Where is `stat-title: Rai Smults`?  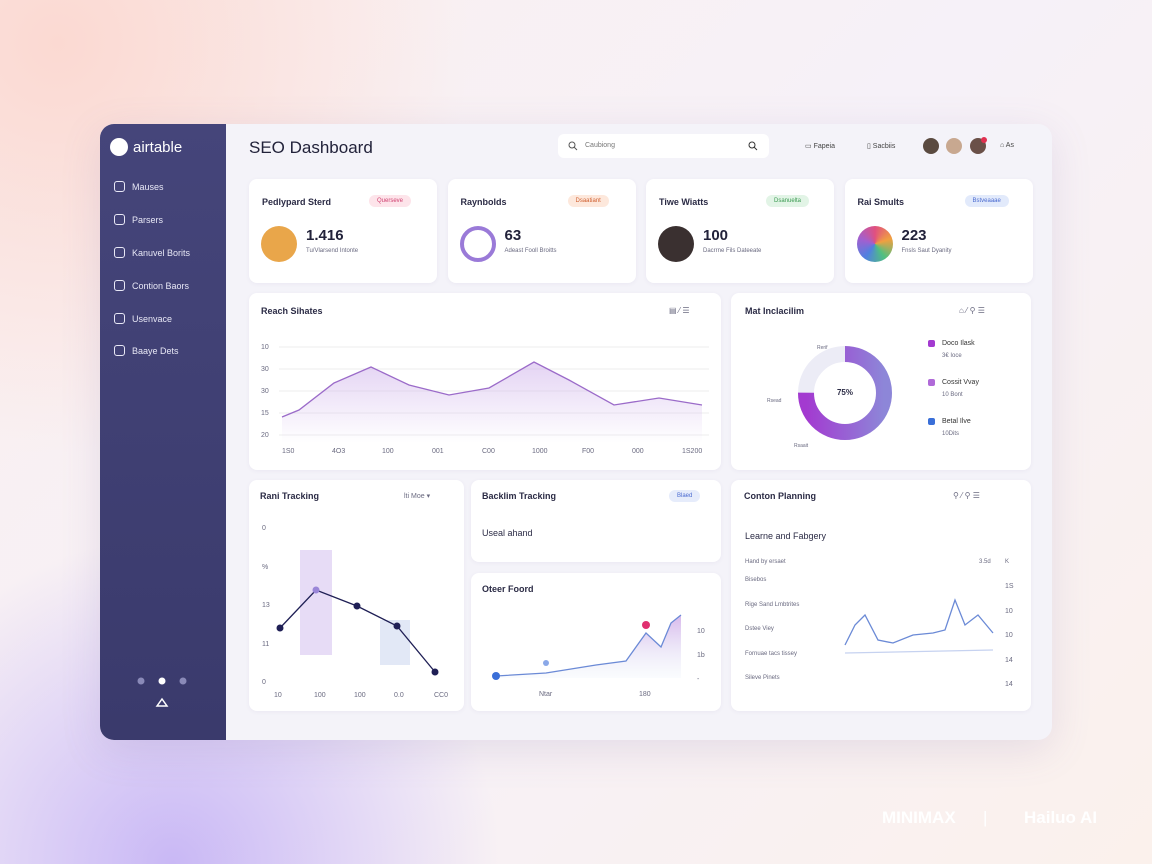 stat-title: Rai Smults is located at coordinates (881, 202).